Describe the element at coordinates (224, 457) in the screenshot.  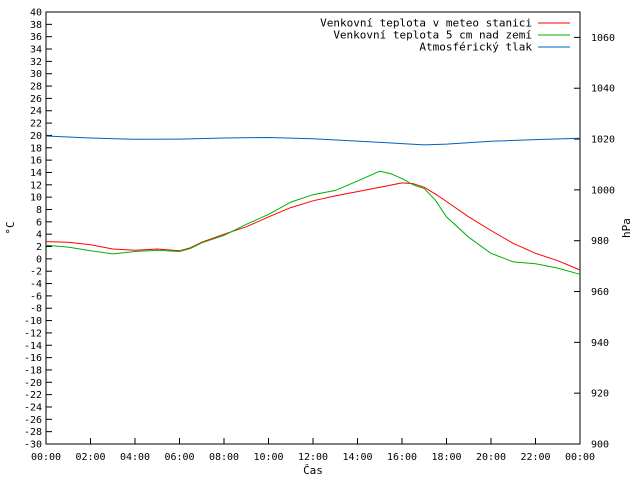
I see `x-tick-label: 08:00` at that location.